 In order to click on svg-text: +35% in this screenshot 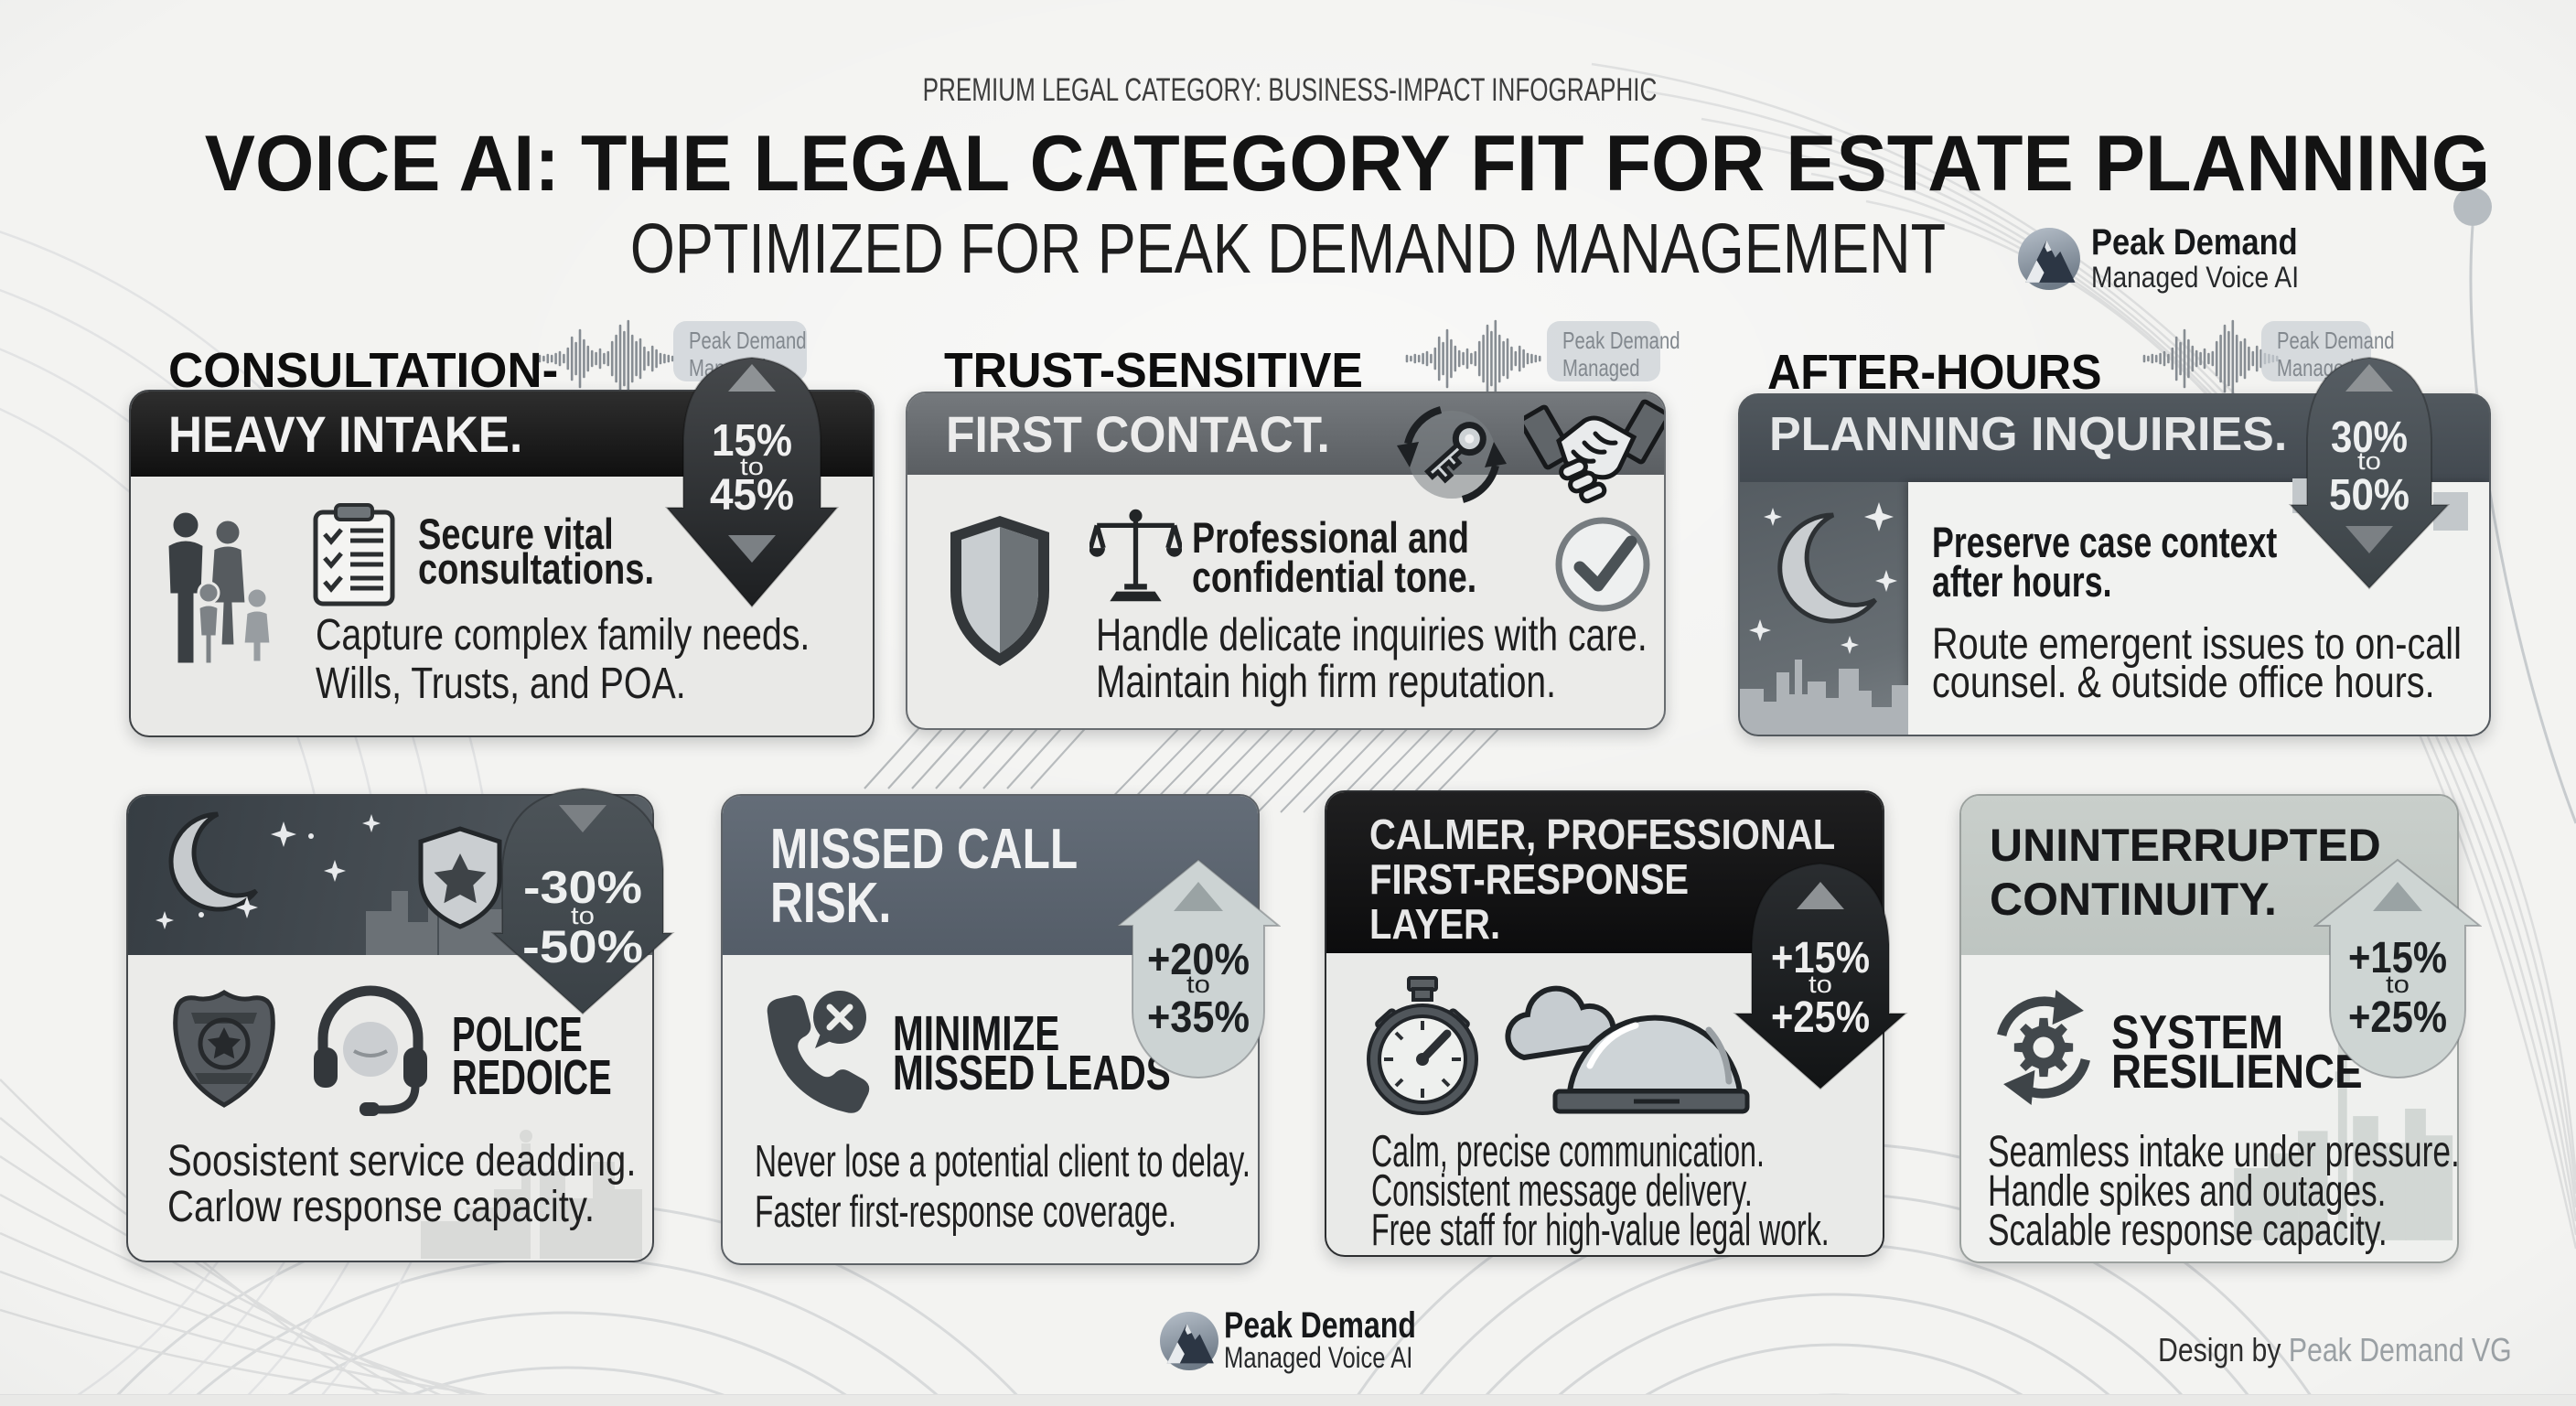, I will do `click(1198, 1017)`.